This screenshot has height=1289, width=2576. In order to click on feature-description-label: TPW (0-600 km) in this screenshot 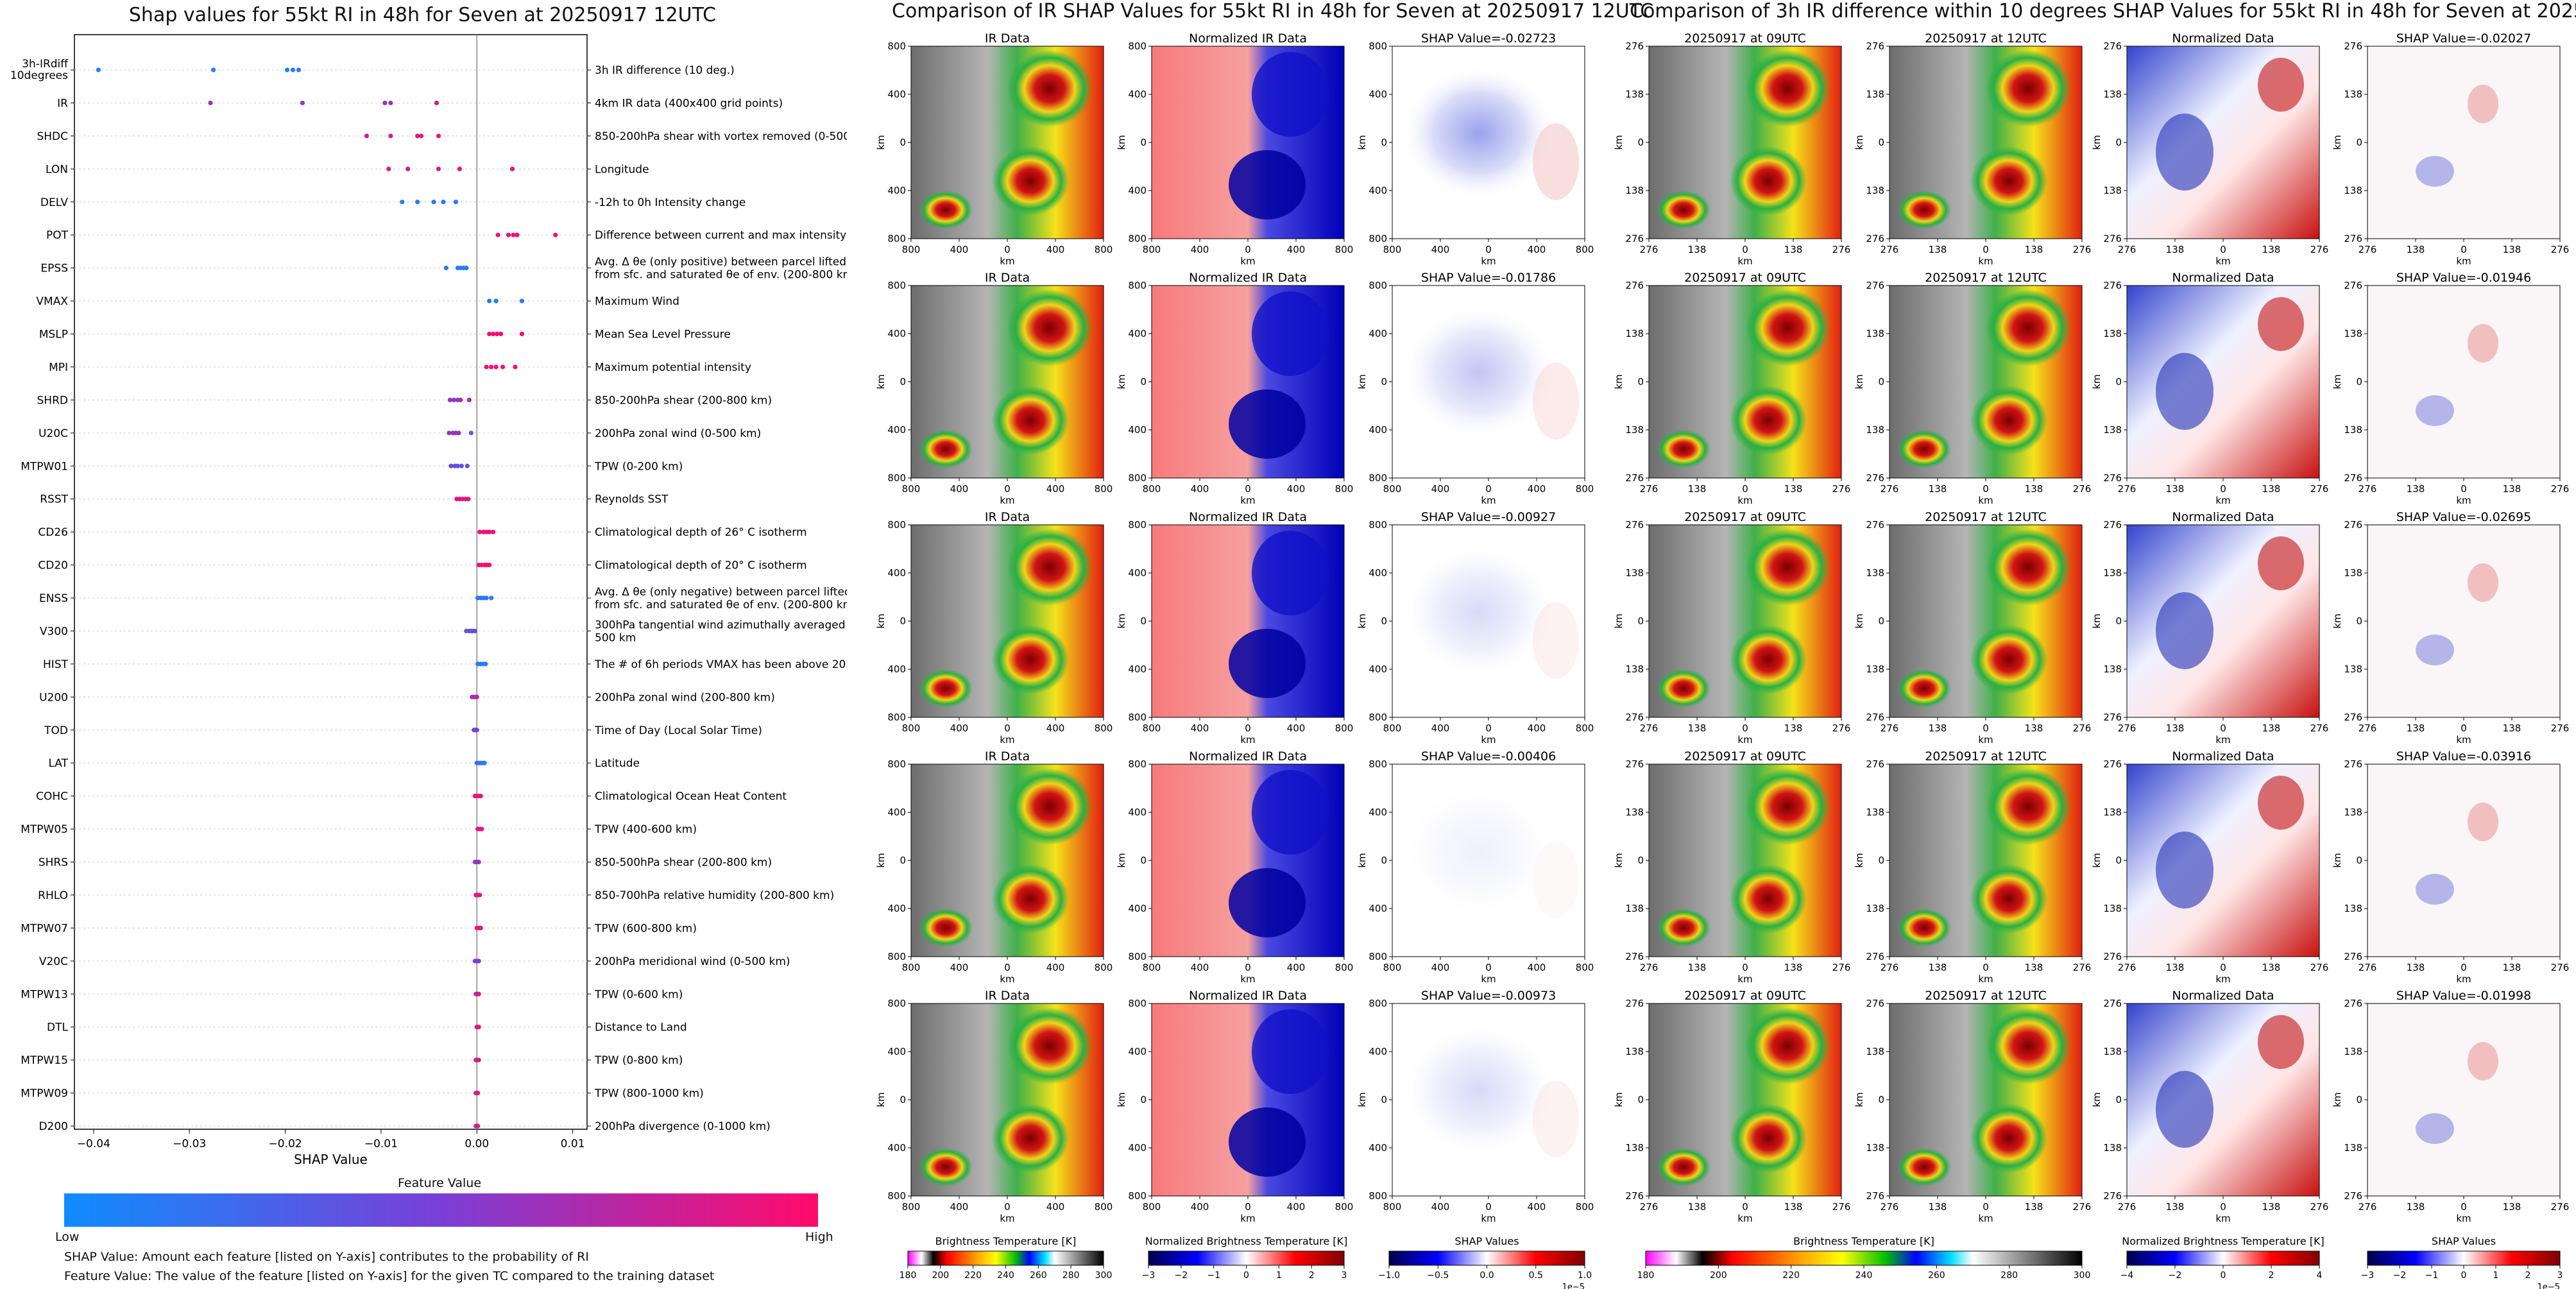, I will do `click(638, 994)`.